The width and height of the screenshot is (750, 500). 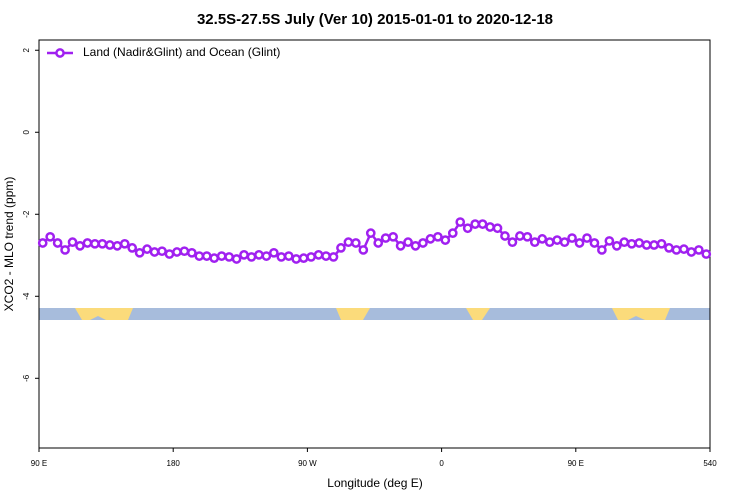 I want to click on y-tick-label: -4, so click(x=26, y=296).